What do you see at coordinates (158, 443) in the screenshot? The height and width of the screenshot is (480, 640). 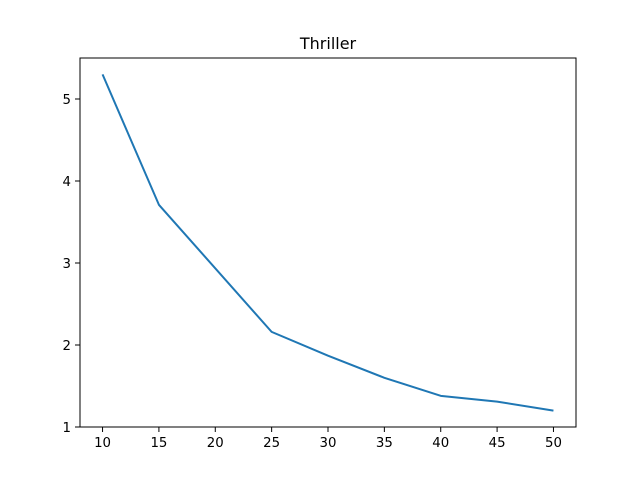 I see `x-tick-label: 15` at bounding box center [158, 443].